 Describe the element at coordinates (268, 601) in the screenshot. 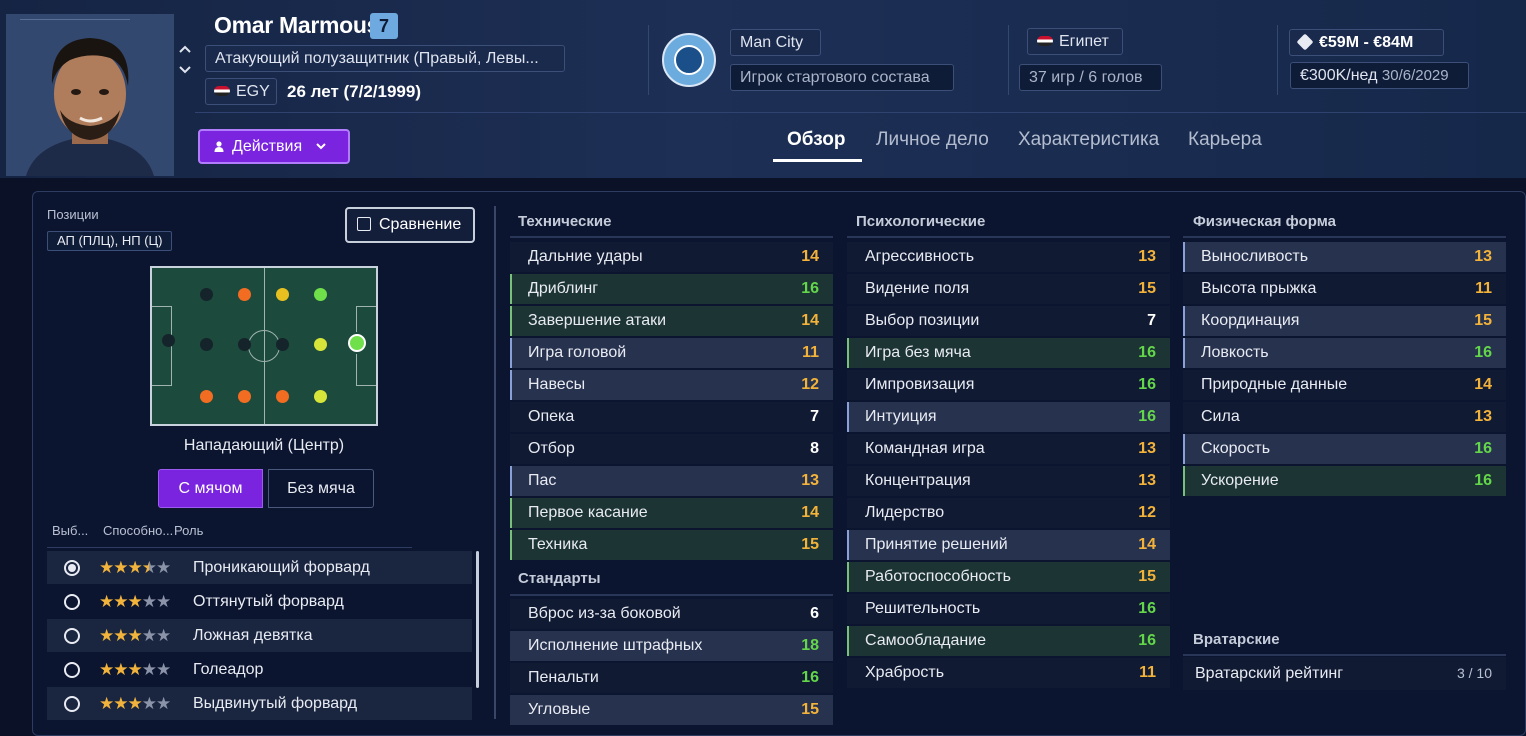

I see `role-name: Оттянутый форвард` at that location.